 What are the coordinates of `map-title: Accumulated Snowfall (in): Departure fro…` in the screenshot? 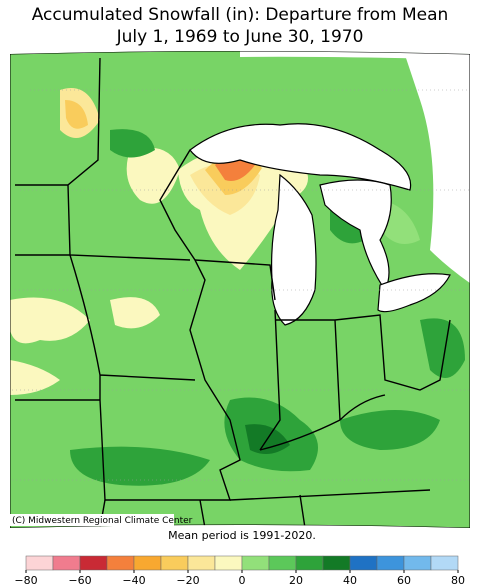 It's located at (240, 15).